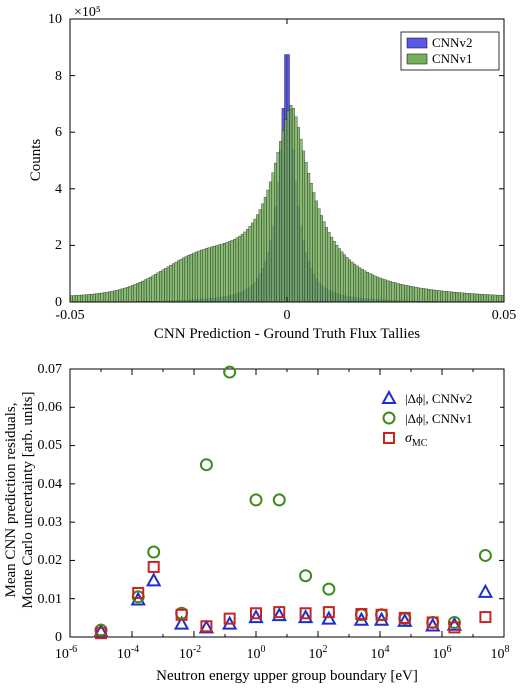 The height and width of the screenshot is (689, 520). What do you see at coordinates (50, 522) in the screenshot?
I see `scatter-y-tick-label: 0.03` at bounding box center [50, 522].